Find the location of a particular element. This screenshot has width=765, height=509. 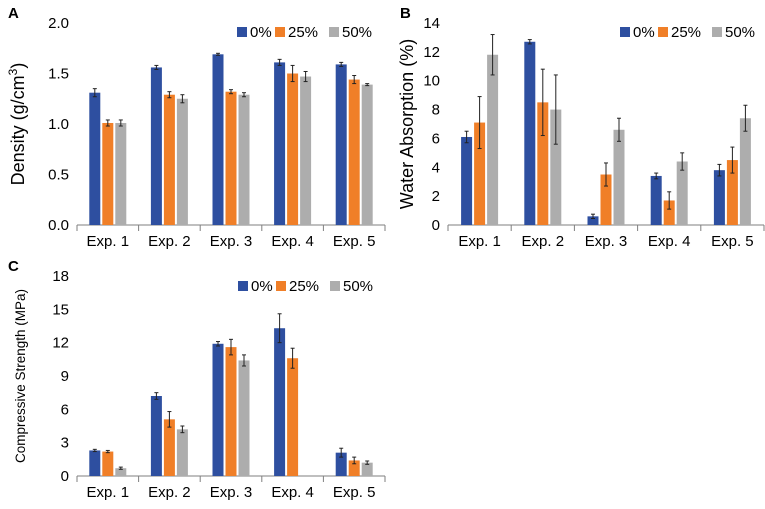

y-tick-label: 18 is located at coordinates (60, 276).